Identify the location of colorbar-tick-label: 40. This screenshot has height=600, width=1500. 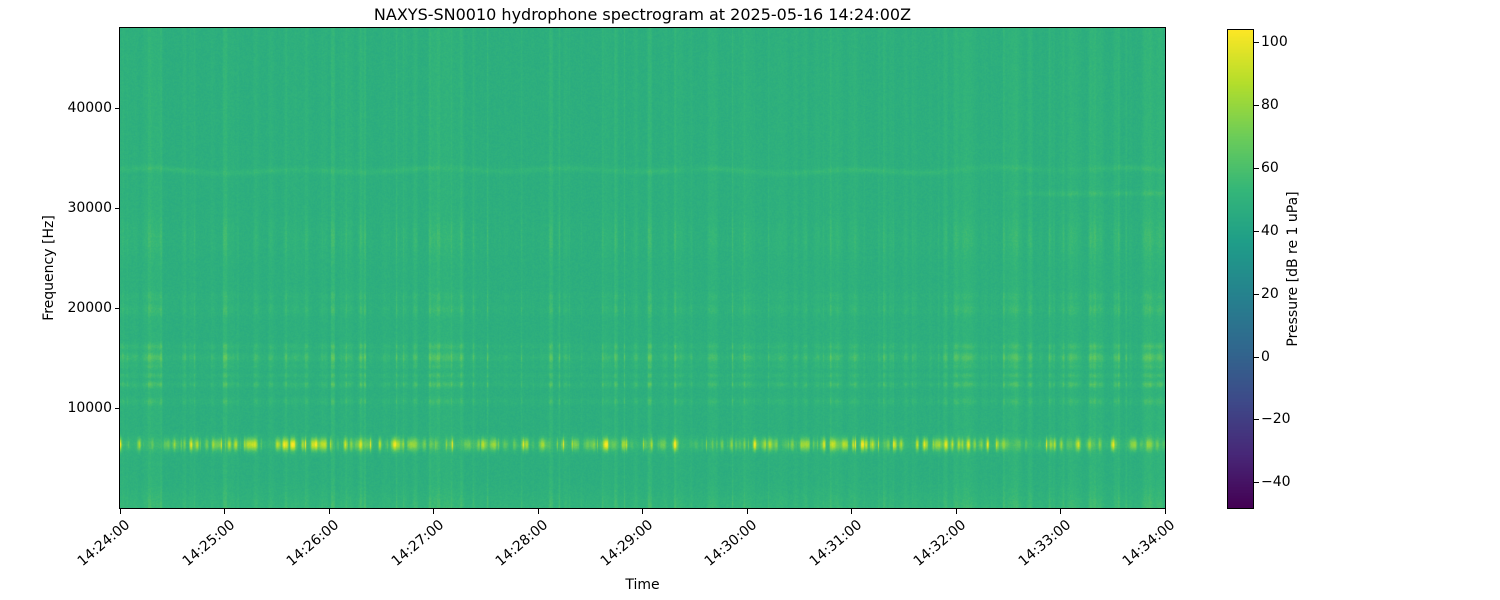
(1270, 230).